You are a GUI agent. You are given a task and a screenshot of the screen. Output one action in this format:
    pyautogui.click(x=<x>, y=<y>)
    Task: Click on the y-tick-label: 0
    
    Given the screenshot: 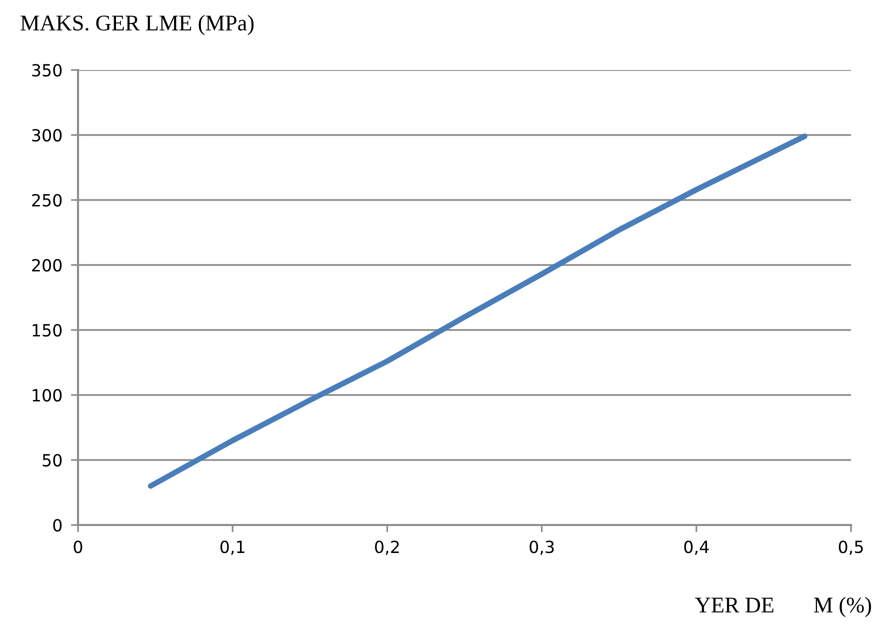 What is the action you would take?
    pyautogui.click(x=57, y=525)
    